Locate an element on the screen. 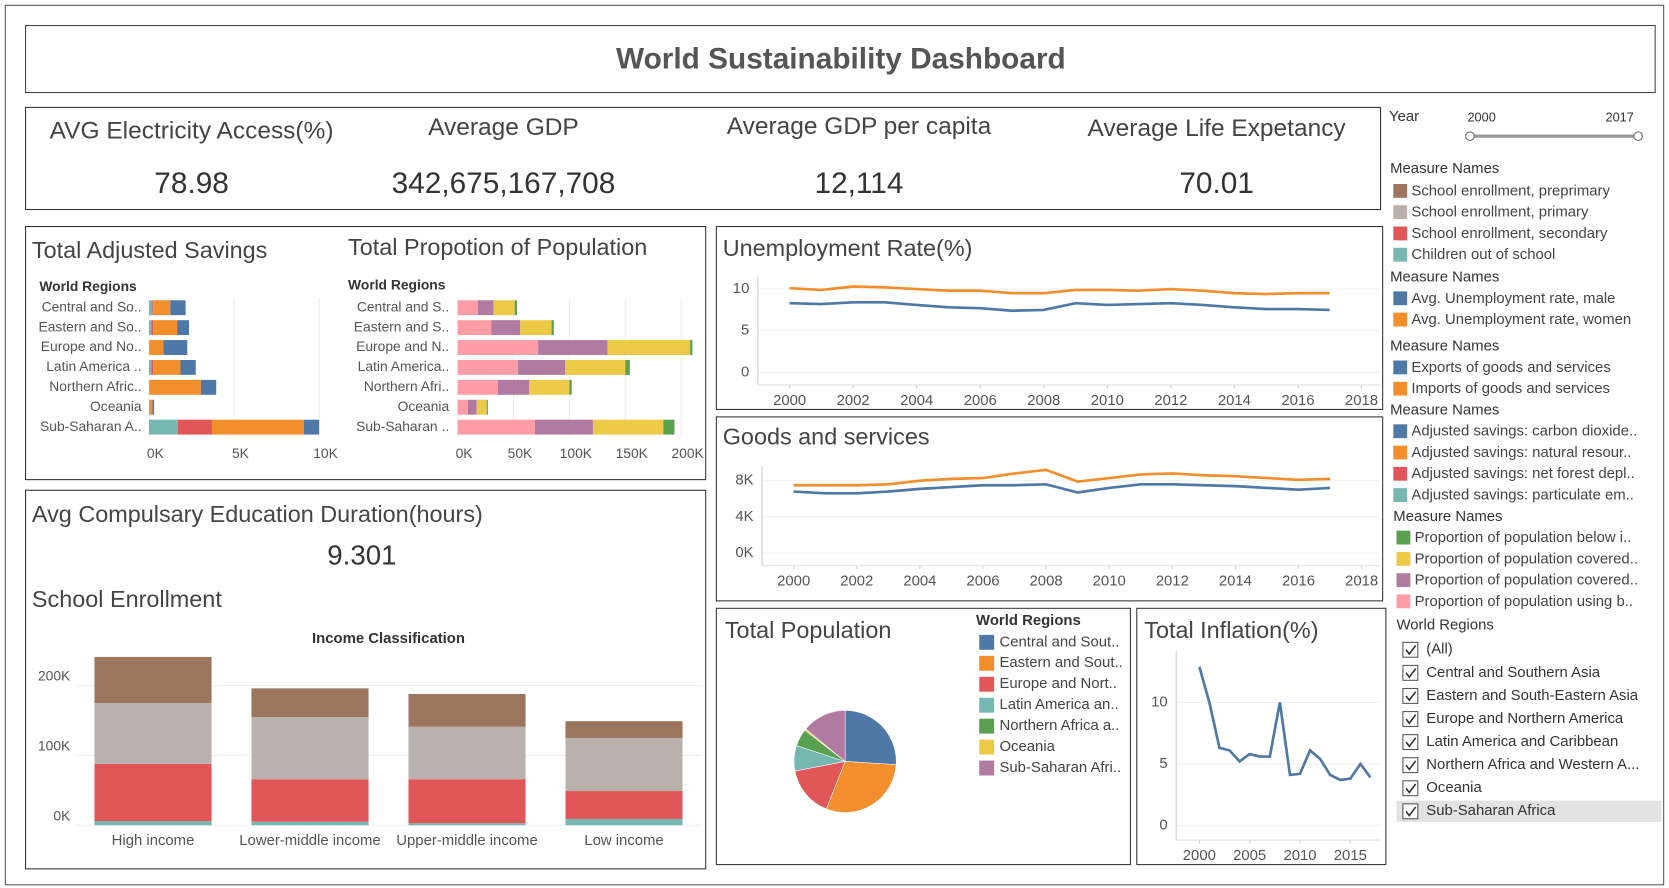 The width and height of the screenshot is (1669, 888). category-label: Oceania is located at coordinates (424, 406).